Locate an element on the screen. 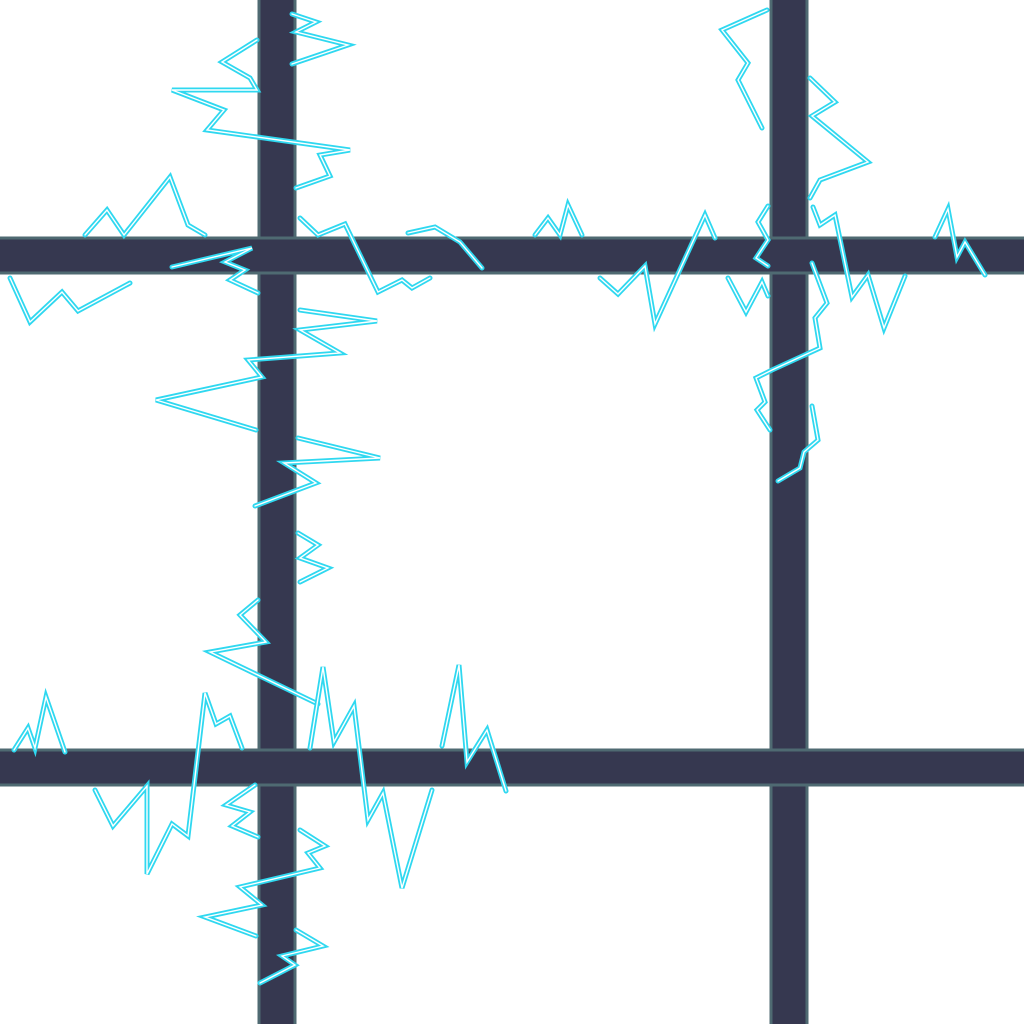 This screenshot has height=1024, width=1024. wall-vertical-left is located at coordinates (277, 512).